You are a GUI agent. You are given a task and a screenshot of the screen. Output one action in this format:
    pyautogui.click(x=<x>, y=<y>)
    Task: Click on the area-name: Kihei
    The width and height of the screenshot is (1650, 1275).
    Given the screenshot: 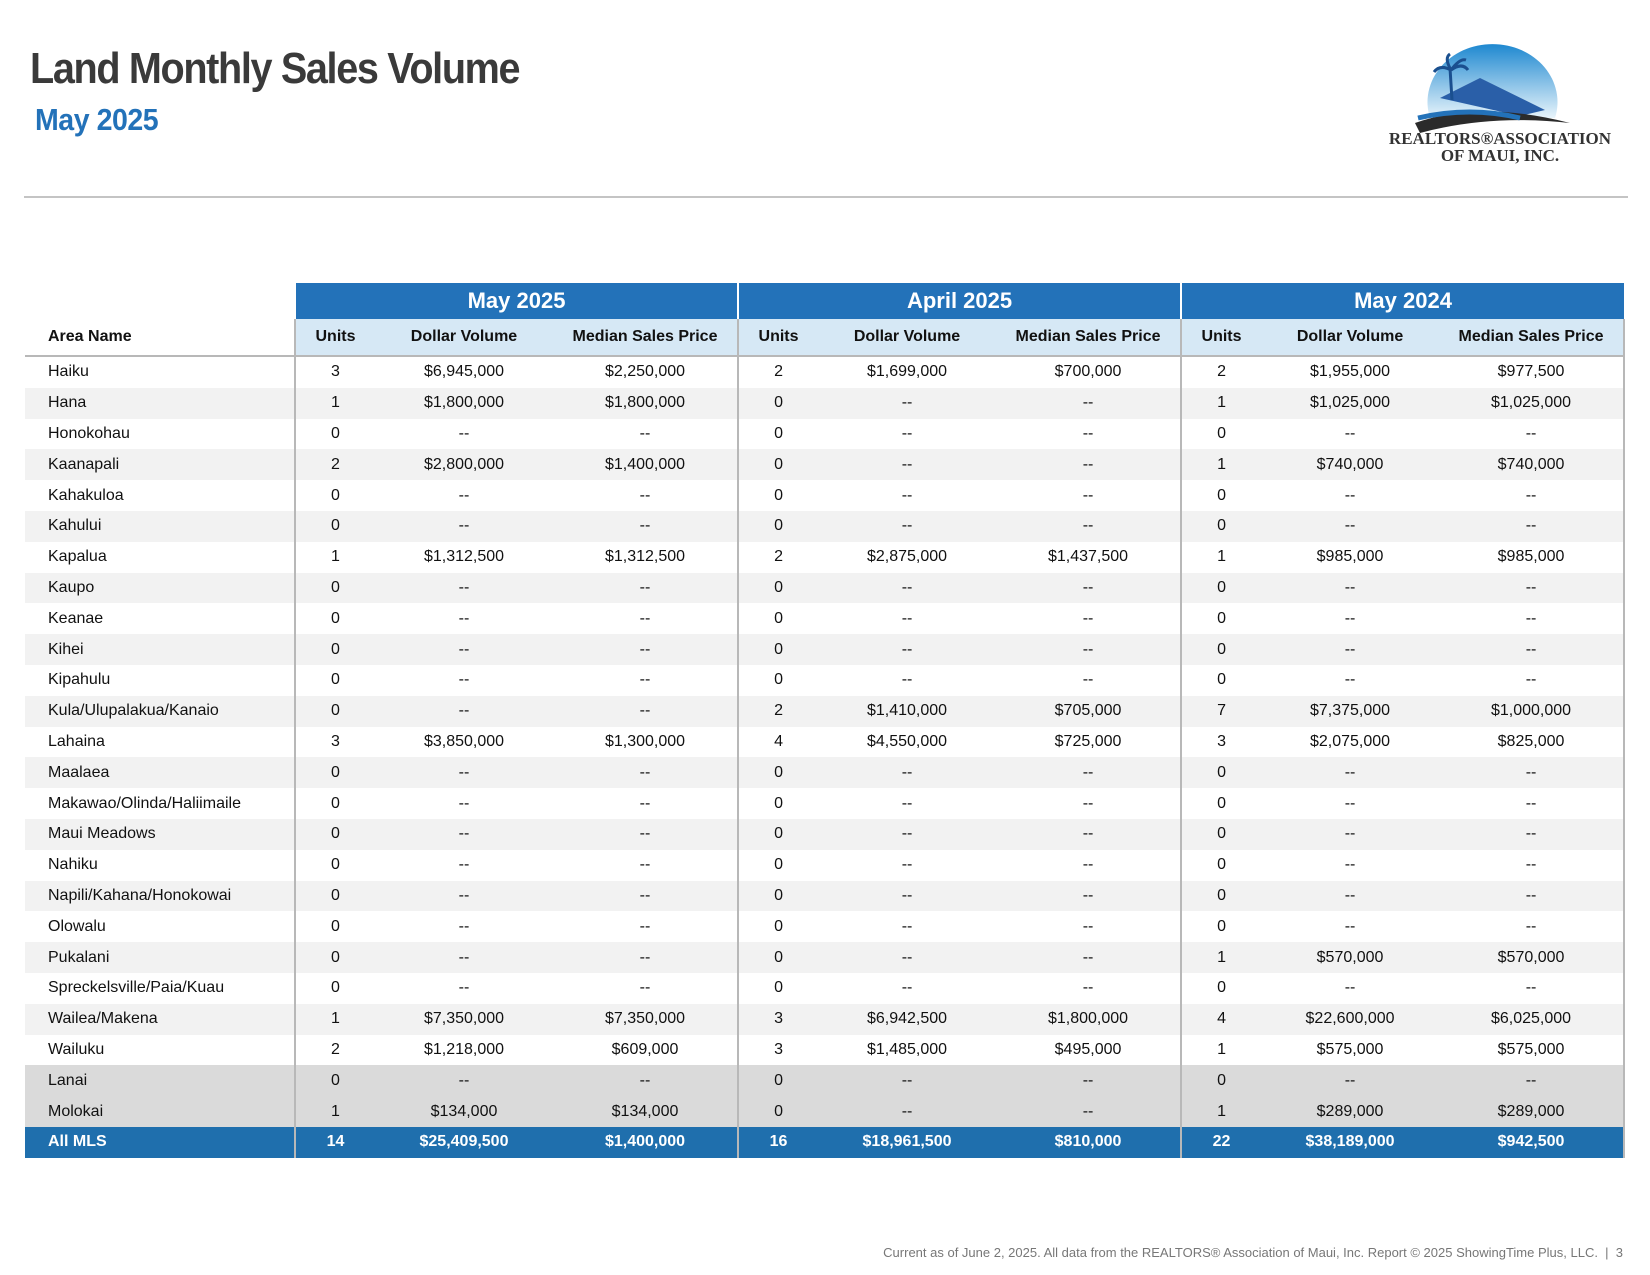 What is the action you would take?
    pyautogui.click(x=160, y=649)
    